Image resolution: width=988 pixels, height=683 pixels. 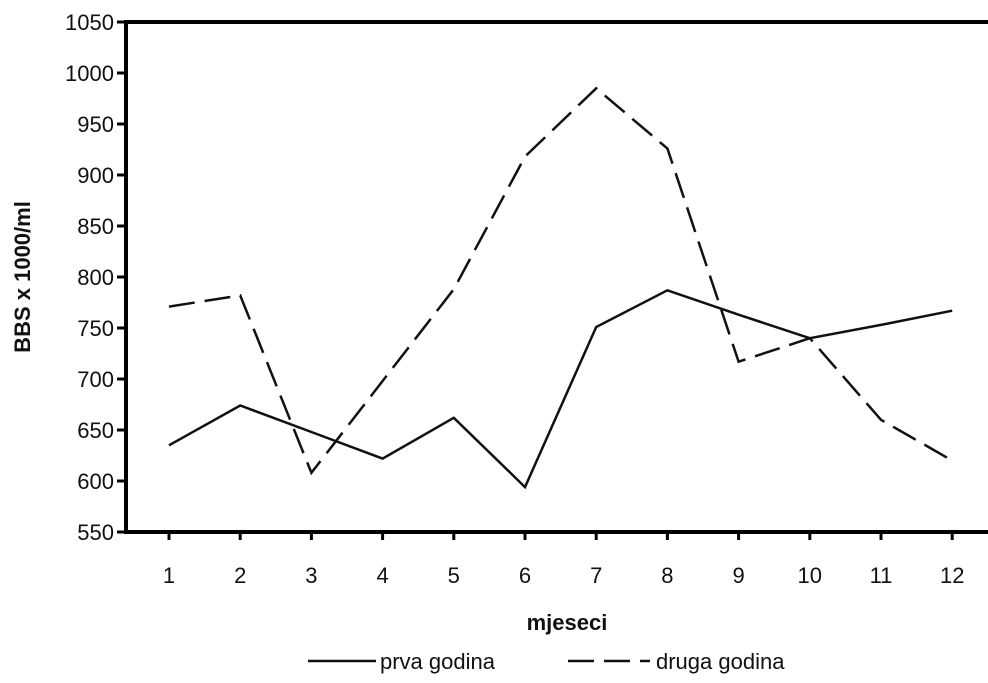 What do you see at coordinates (525, 575) in the screenshot?
I see `x-tick-label: 6` at bounding box center [525, 575].